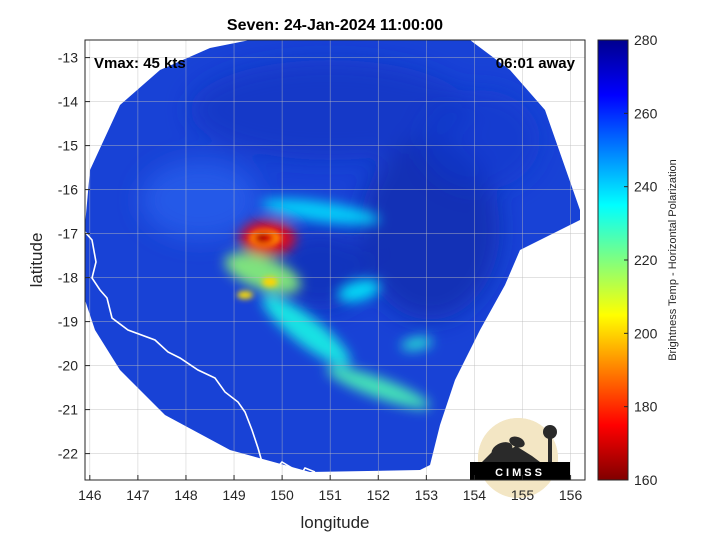 The height and width of the screenshot is (545, 720). I want to click on x-tick-label: 152, so click(379, 495).